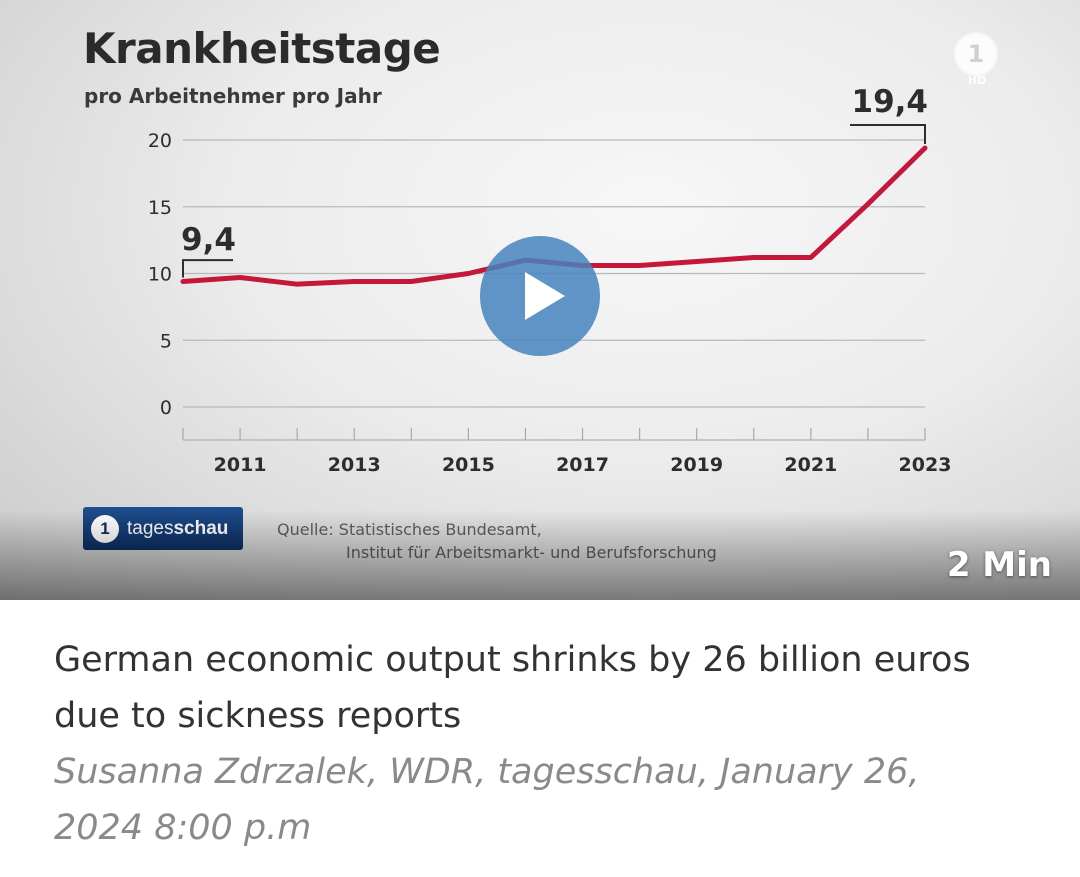 The width and height of the screenshot is (1080, 877). Describe the element at coordinates (166, 408) in the screenshot. I see `y-tick-label: 0` at that location.